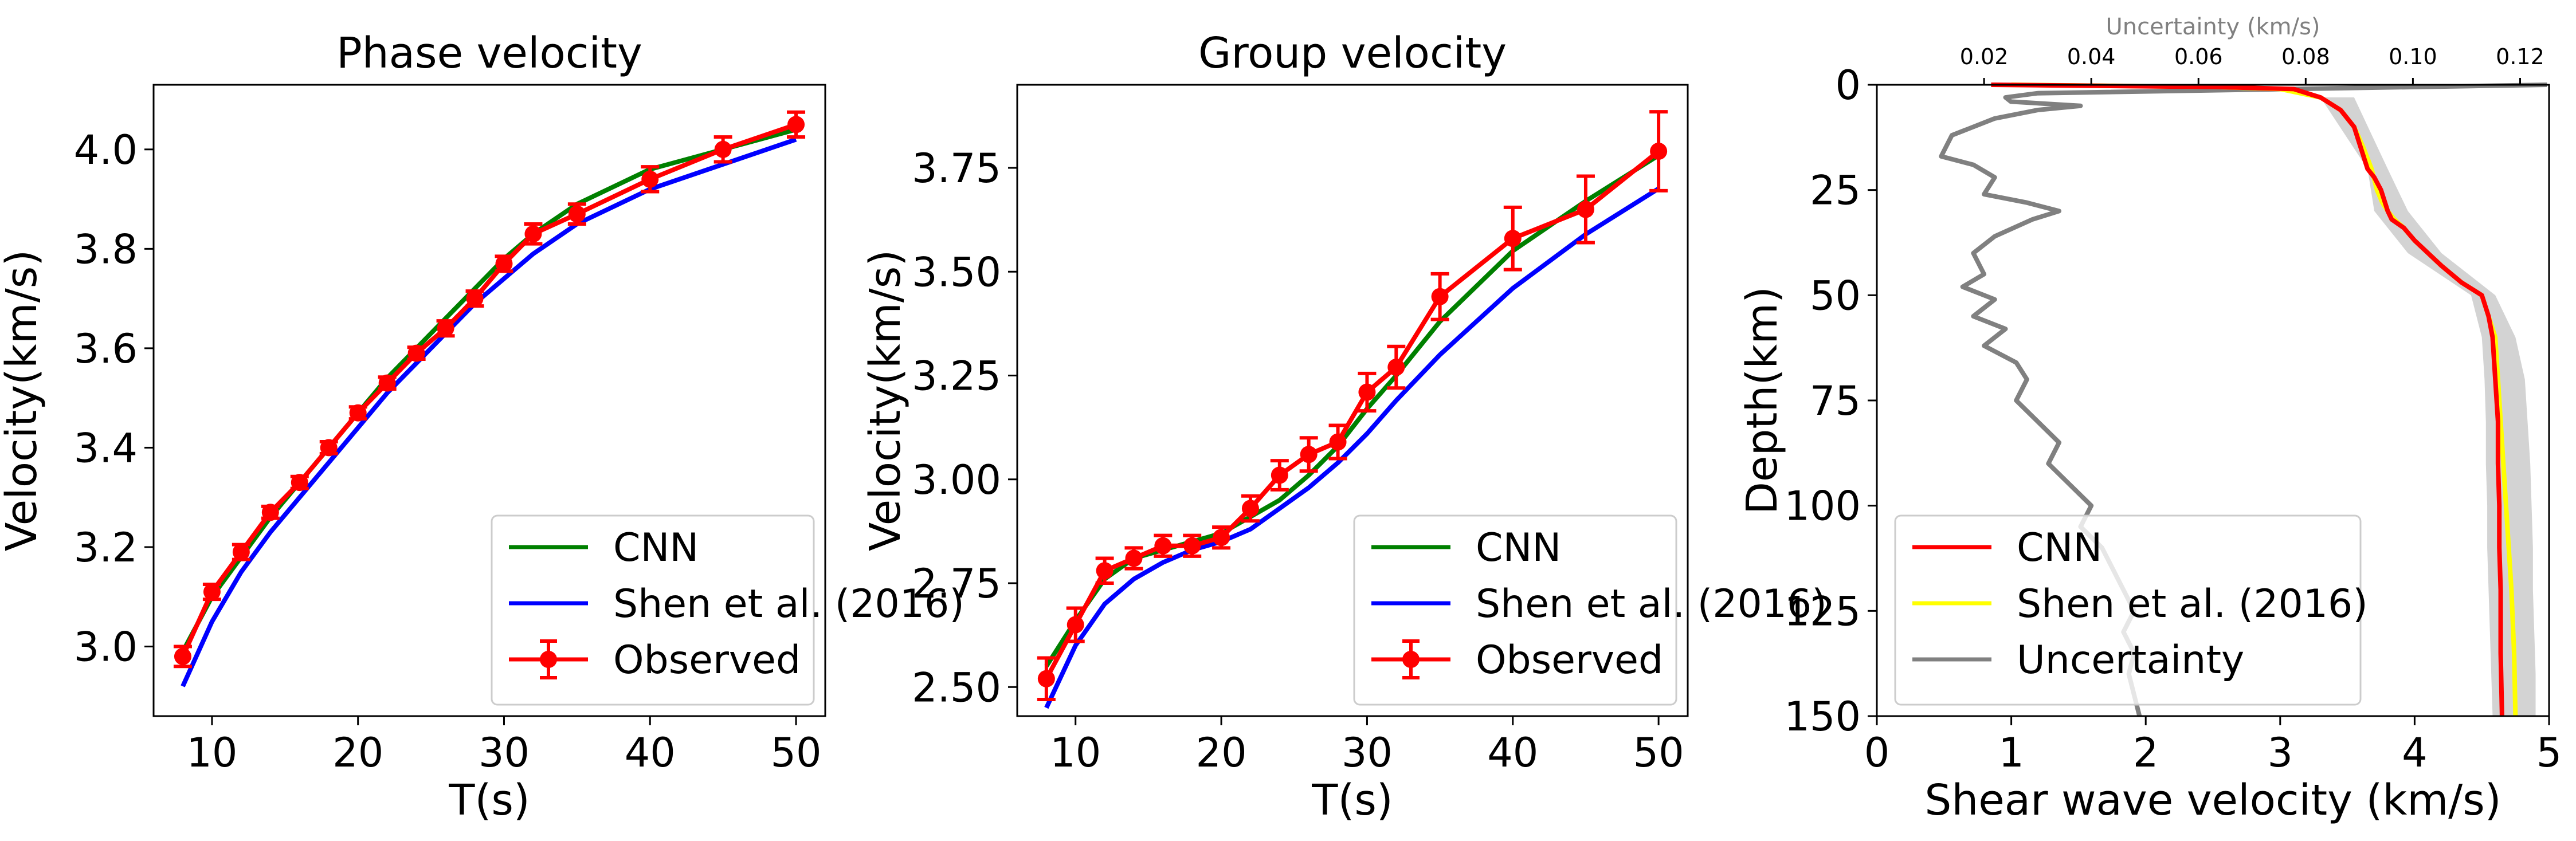  What do you see at coordinates (1762, 400) in the screenshot?
I see `y-axis-label: Depth(km)` at bounding box center [1762, 400].